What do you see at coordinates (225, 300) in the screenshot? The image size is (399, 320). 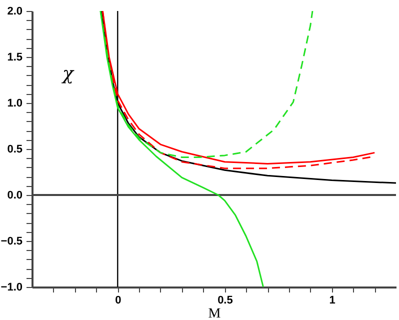 I see `x-tick-label: 0.5` at bounding box center [225, 300].